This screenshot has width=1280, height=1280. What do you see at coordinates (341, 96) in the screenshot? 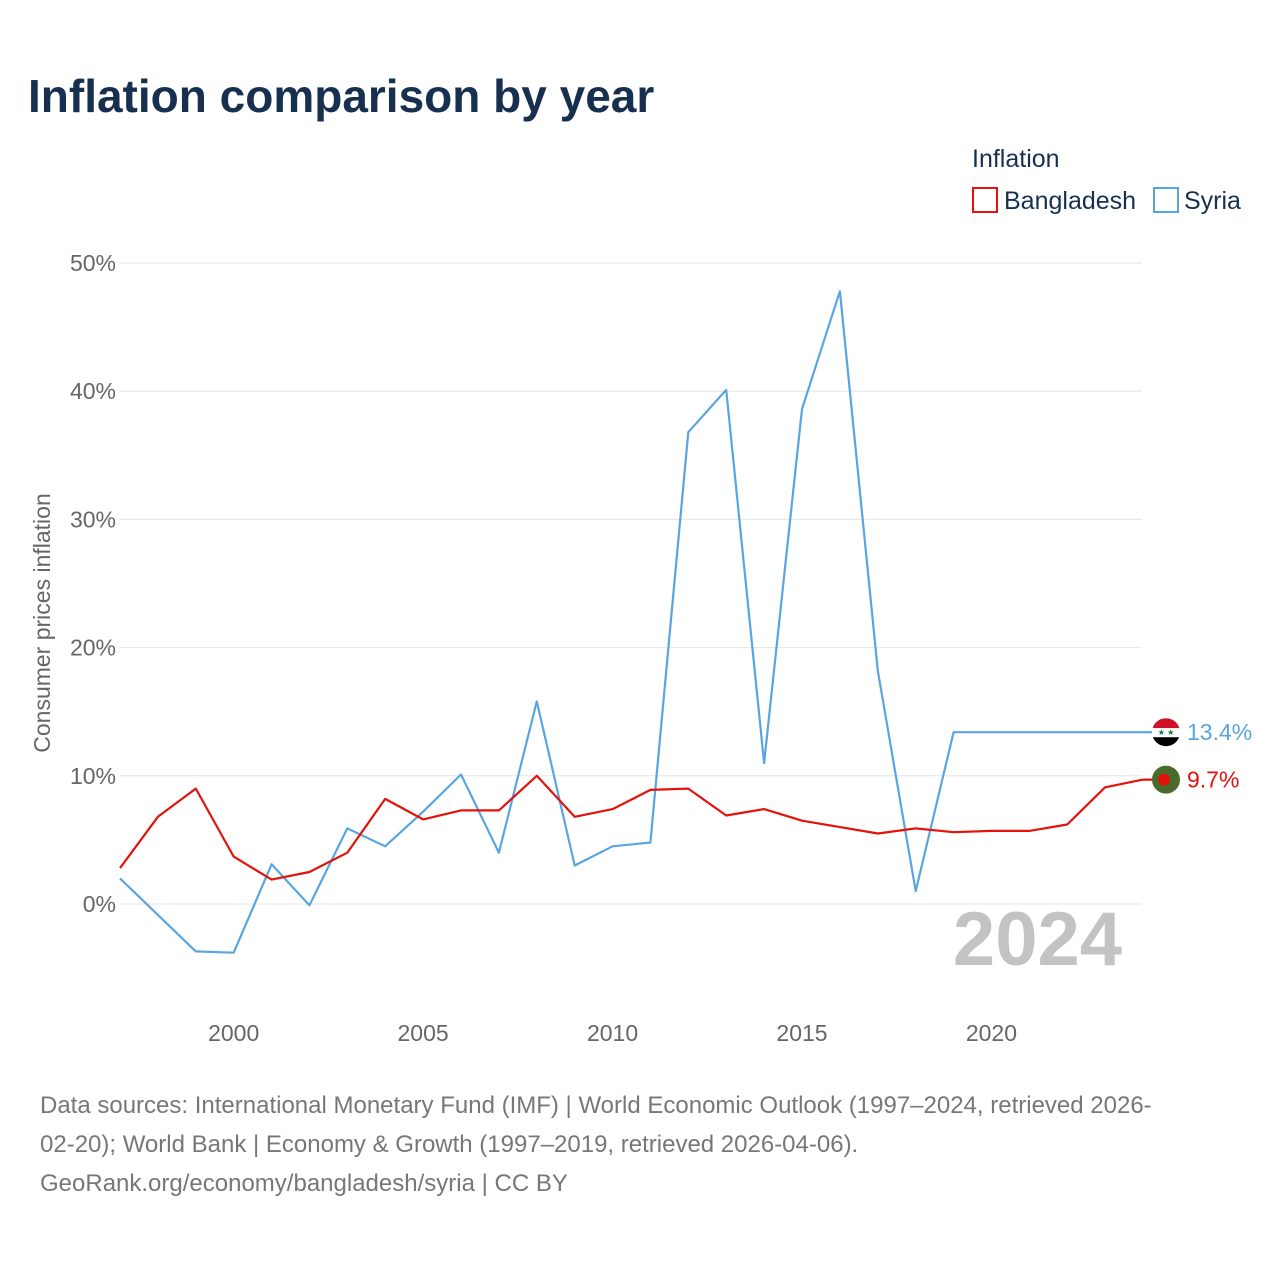
I see `chart-title: Inflation comparison by year` at bounding box center [341, 96].